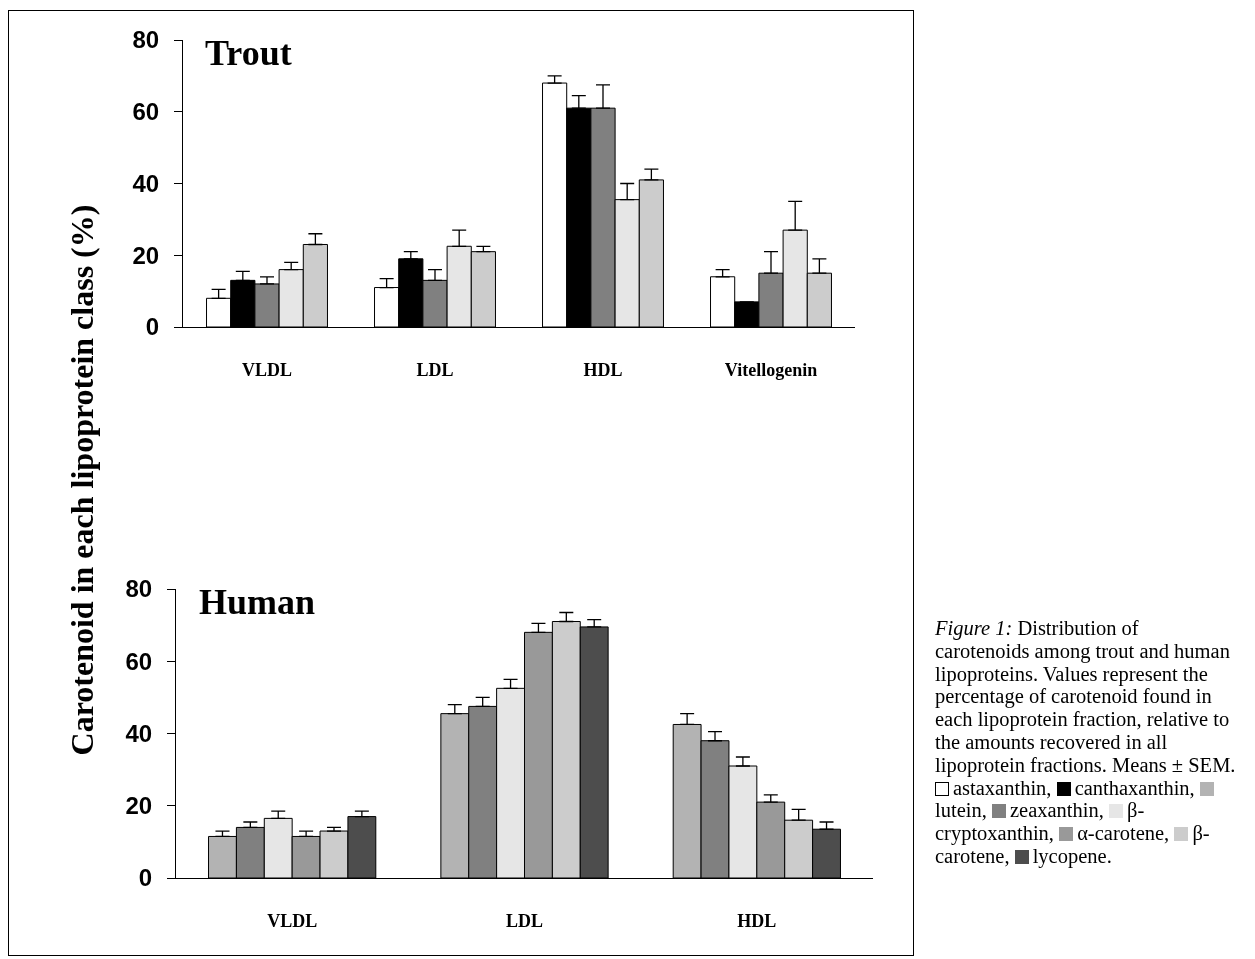  I want to click on legend-label: zeaxanthin,, so click(1056, 810).